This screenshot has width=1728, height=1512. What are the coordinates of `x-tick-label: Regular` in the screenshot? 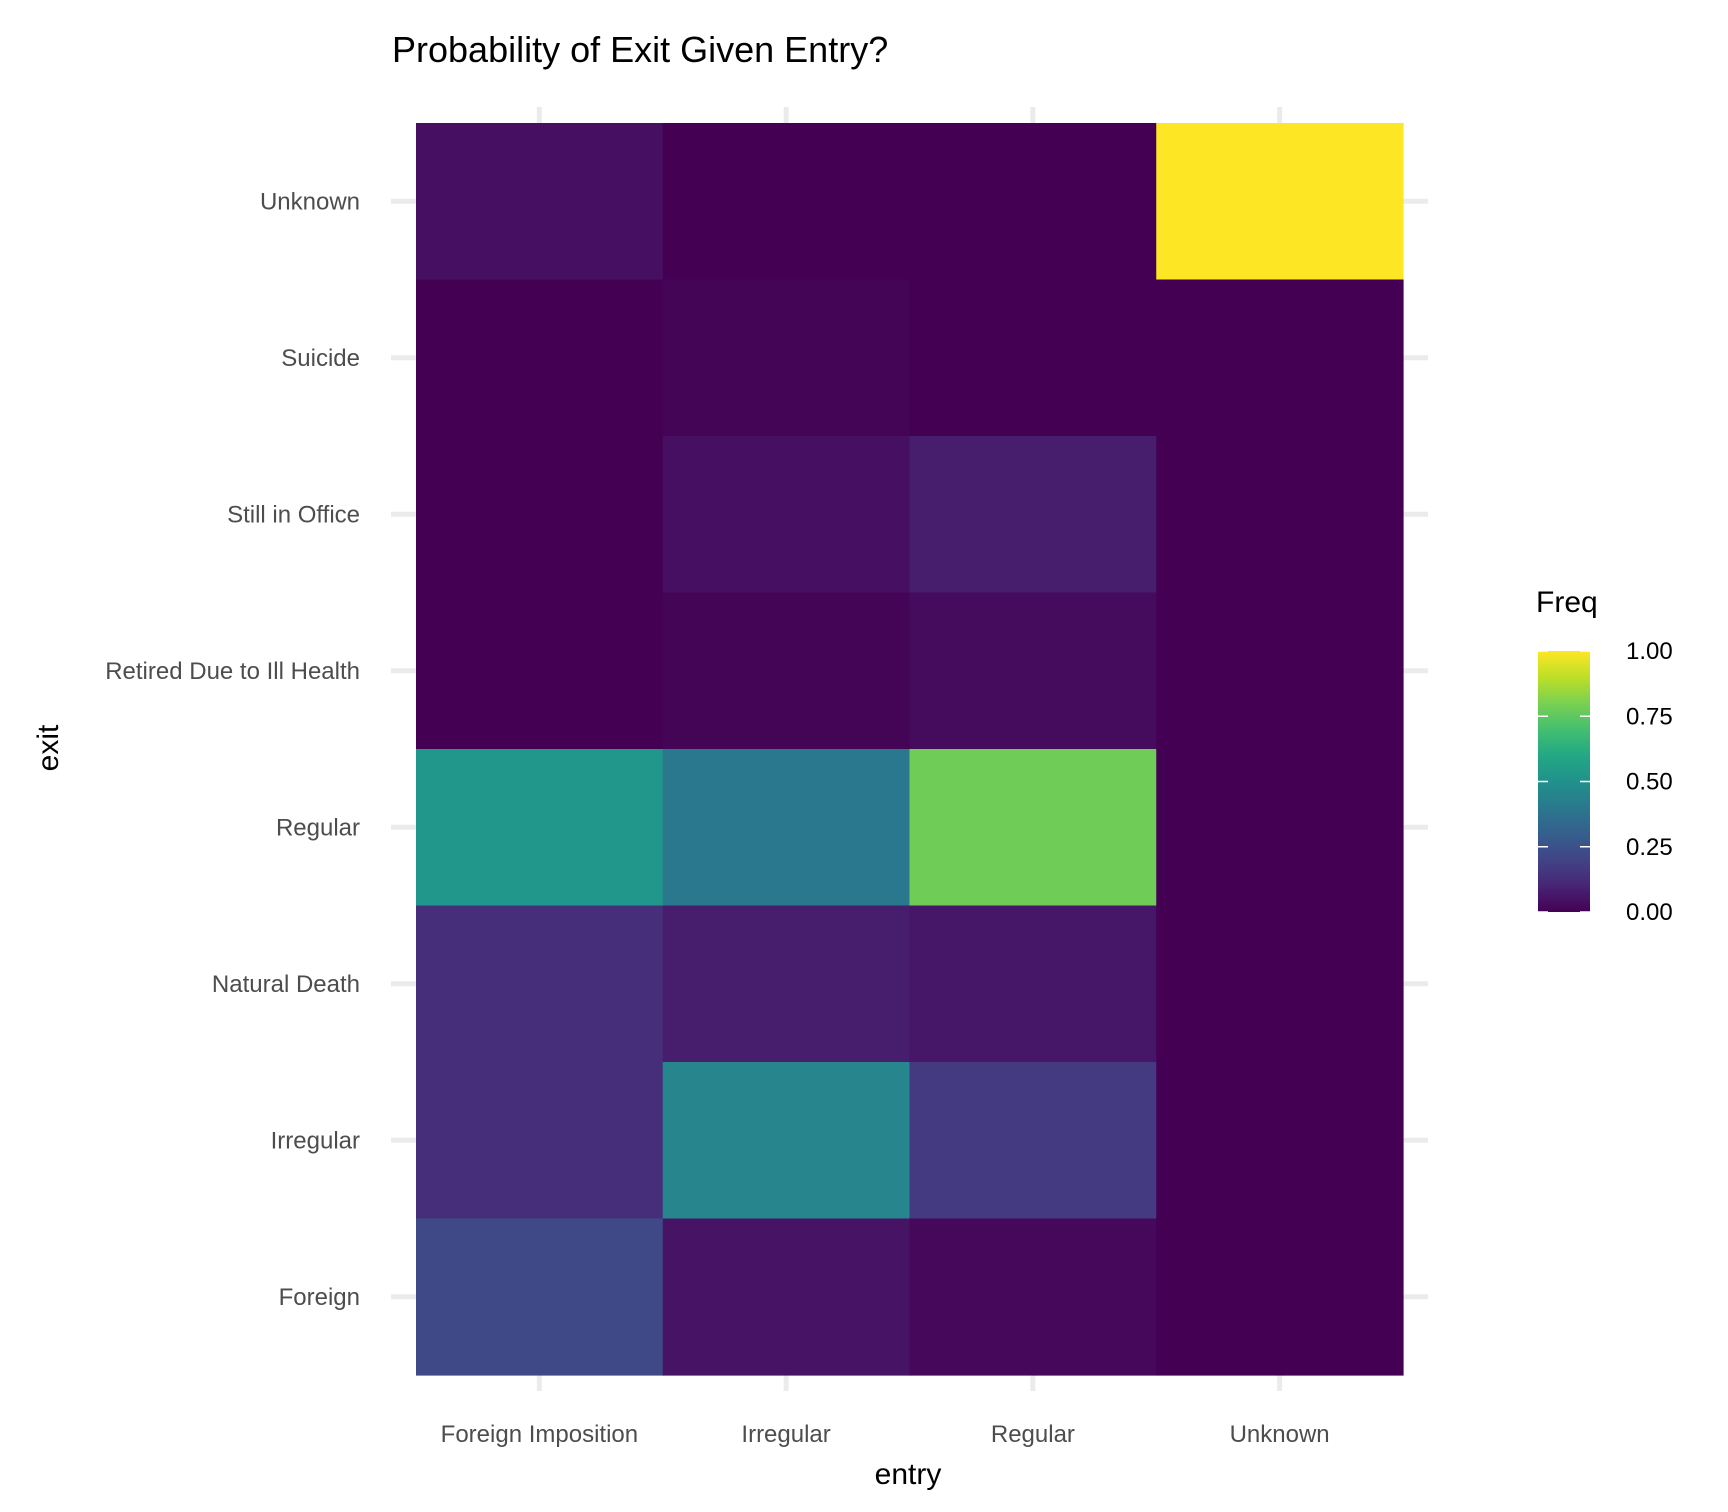 It's located at (1033, 1434).